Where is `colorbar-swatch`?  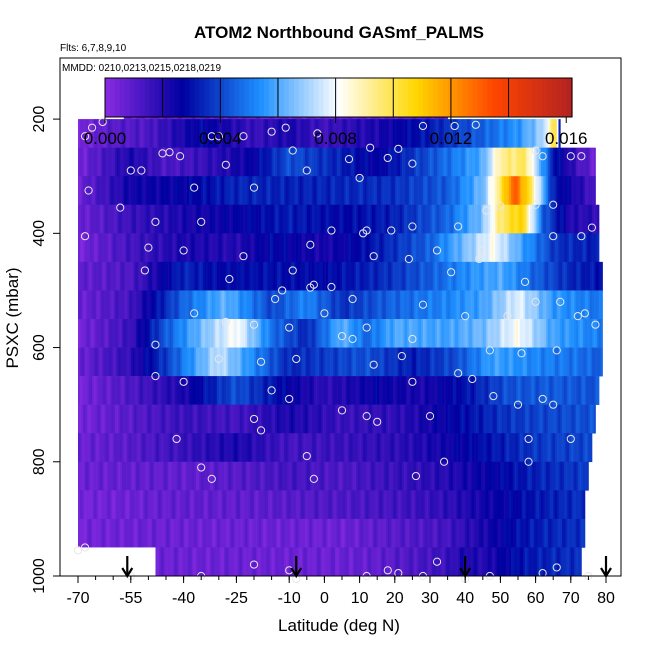
colorbar-swatch is located at coordinates (108, 97).